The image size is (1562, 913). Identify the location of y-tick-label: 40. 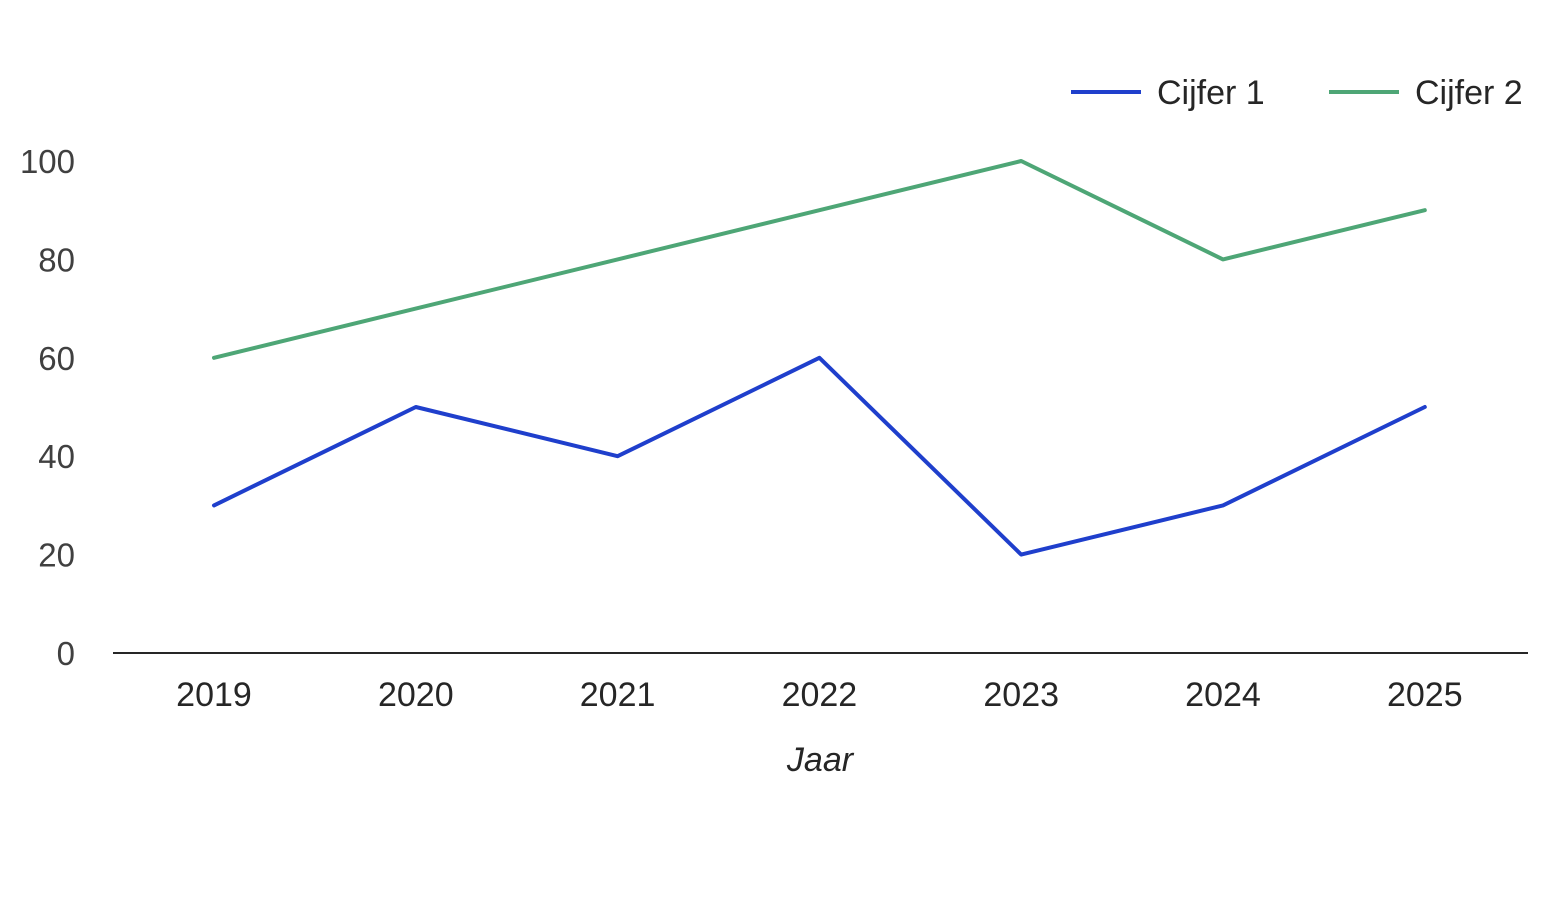
(56, 456).